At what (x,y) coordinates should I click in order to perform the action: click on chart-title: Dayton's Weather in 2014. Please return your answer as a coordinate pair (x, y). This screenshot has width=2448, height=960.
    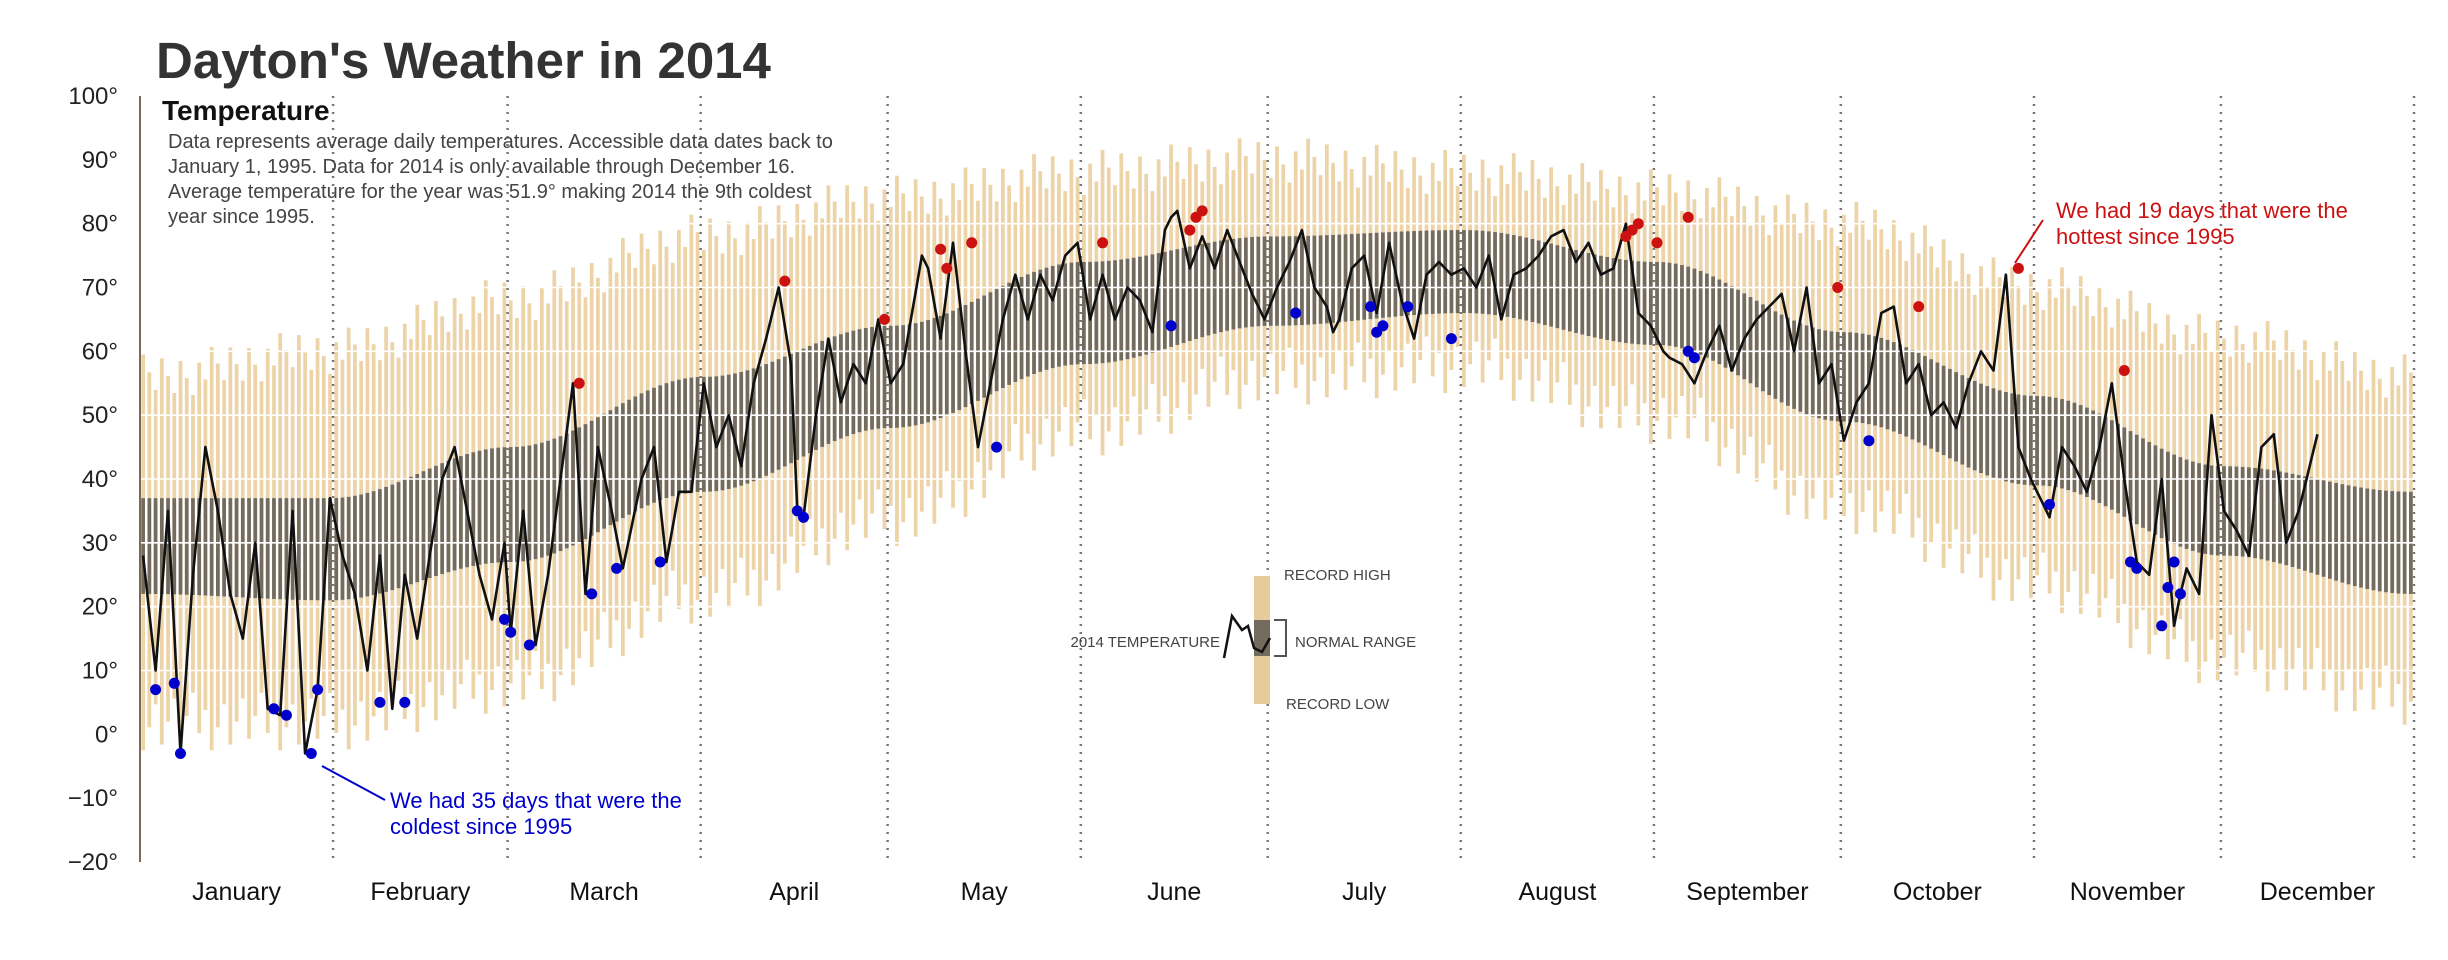
    Looking at the image, I should click on (464, 60).